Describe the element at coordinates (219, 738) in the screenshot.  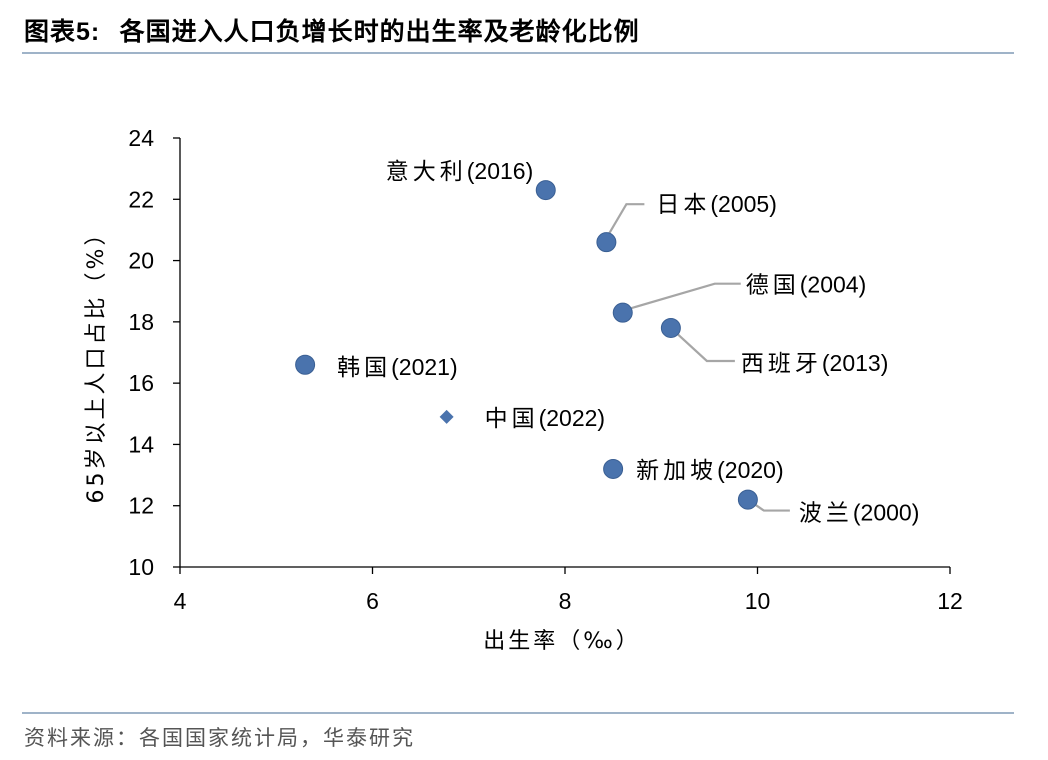
I see `source-note: 资料来源：各国国家统计局，华泰研究` at that location.